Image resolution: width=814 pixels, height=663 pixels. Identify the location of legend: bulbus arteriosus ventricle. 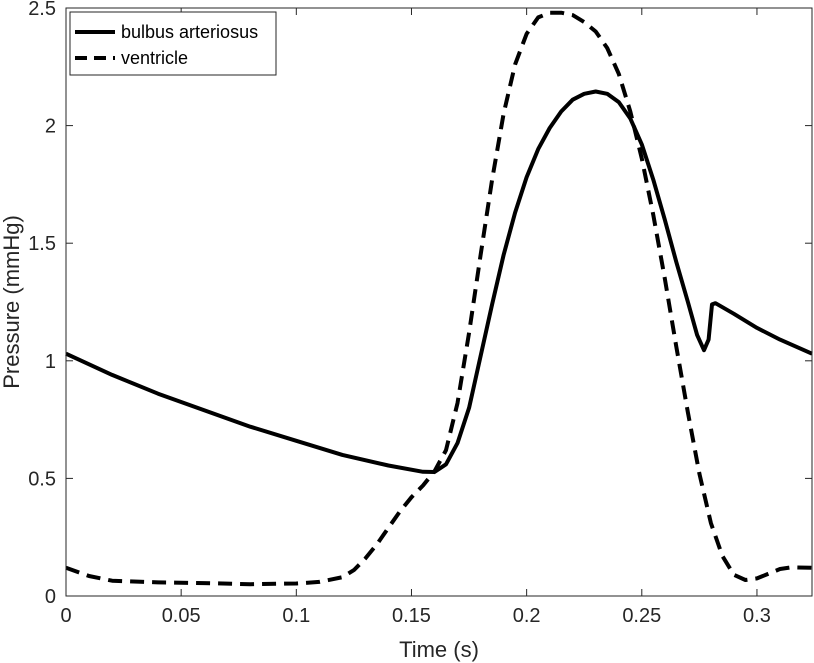
(173, 43).